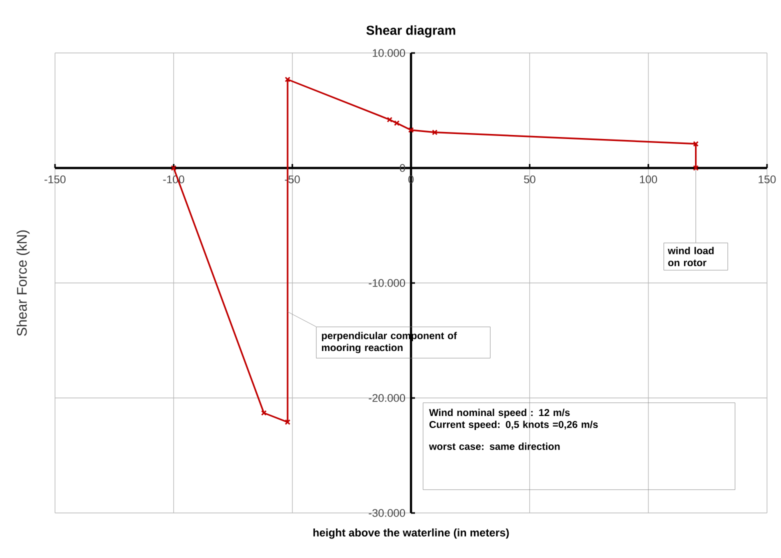 The width and height of the screenshot is (781, 558). I want to click on y-axis-title: Shear Force (kN), so click(23, 283).